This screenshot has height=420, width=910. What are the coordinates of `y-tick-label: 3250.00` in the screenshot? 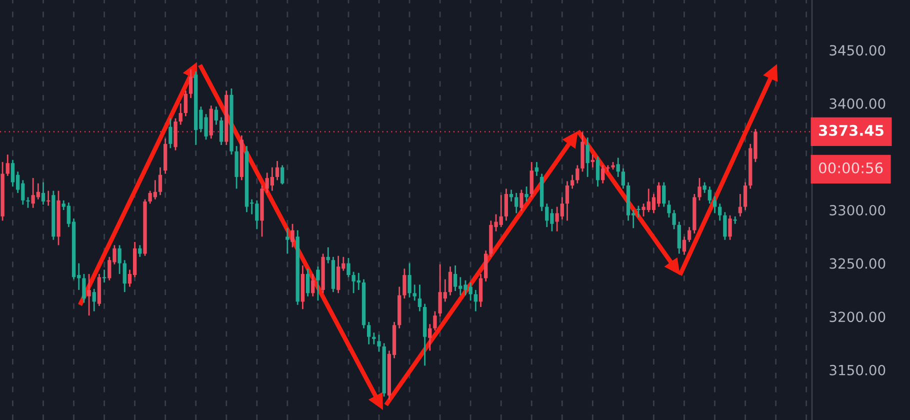 It's located at (858, 263).